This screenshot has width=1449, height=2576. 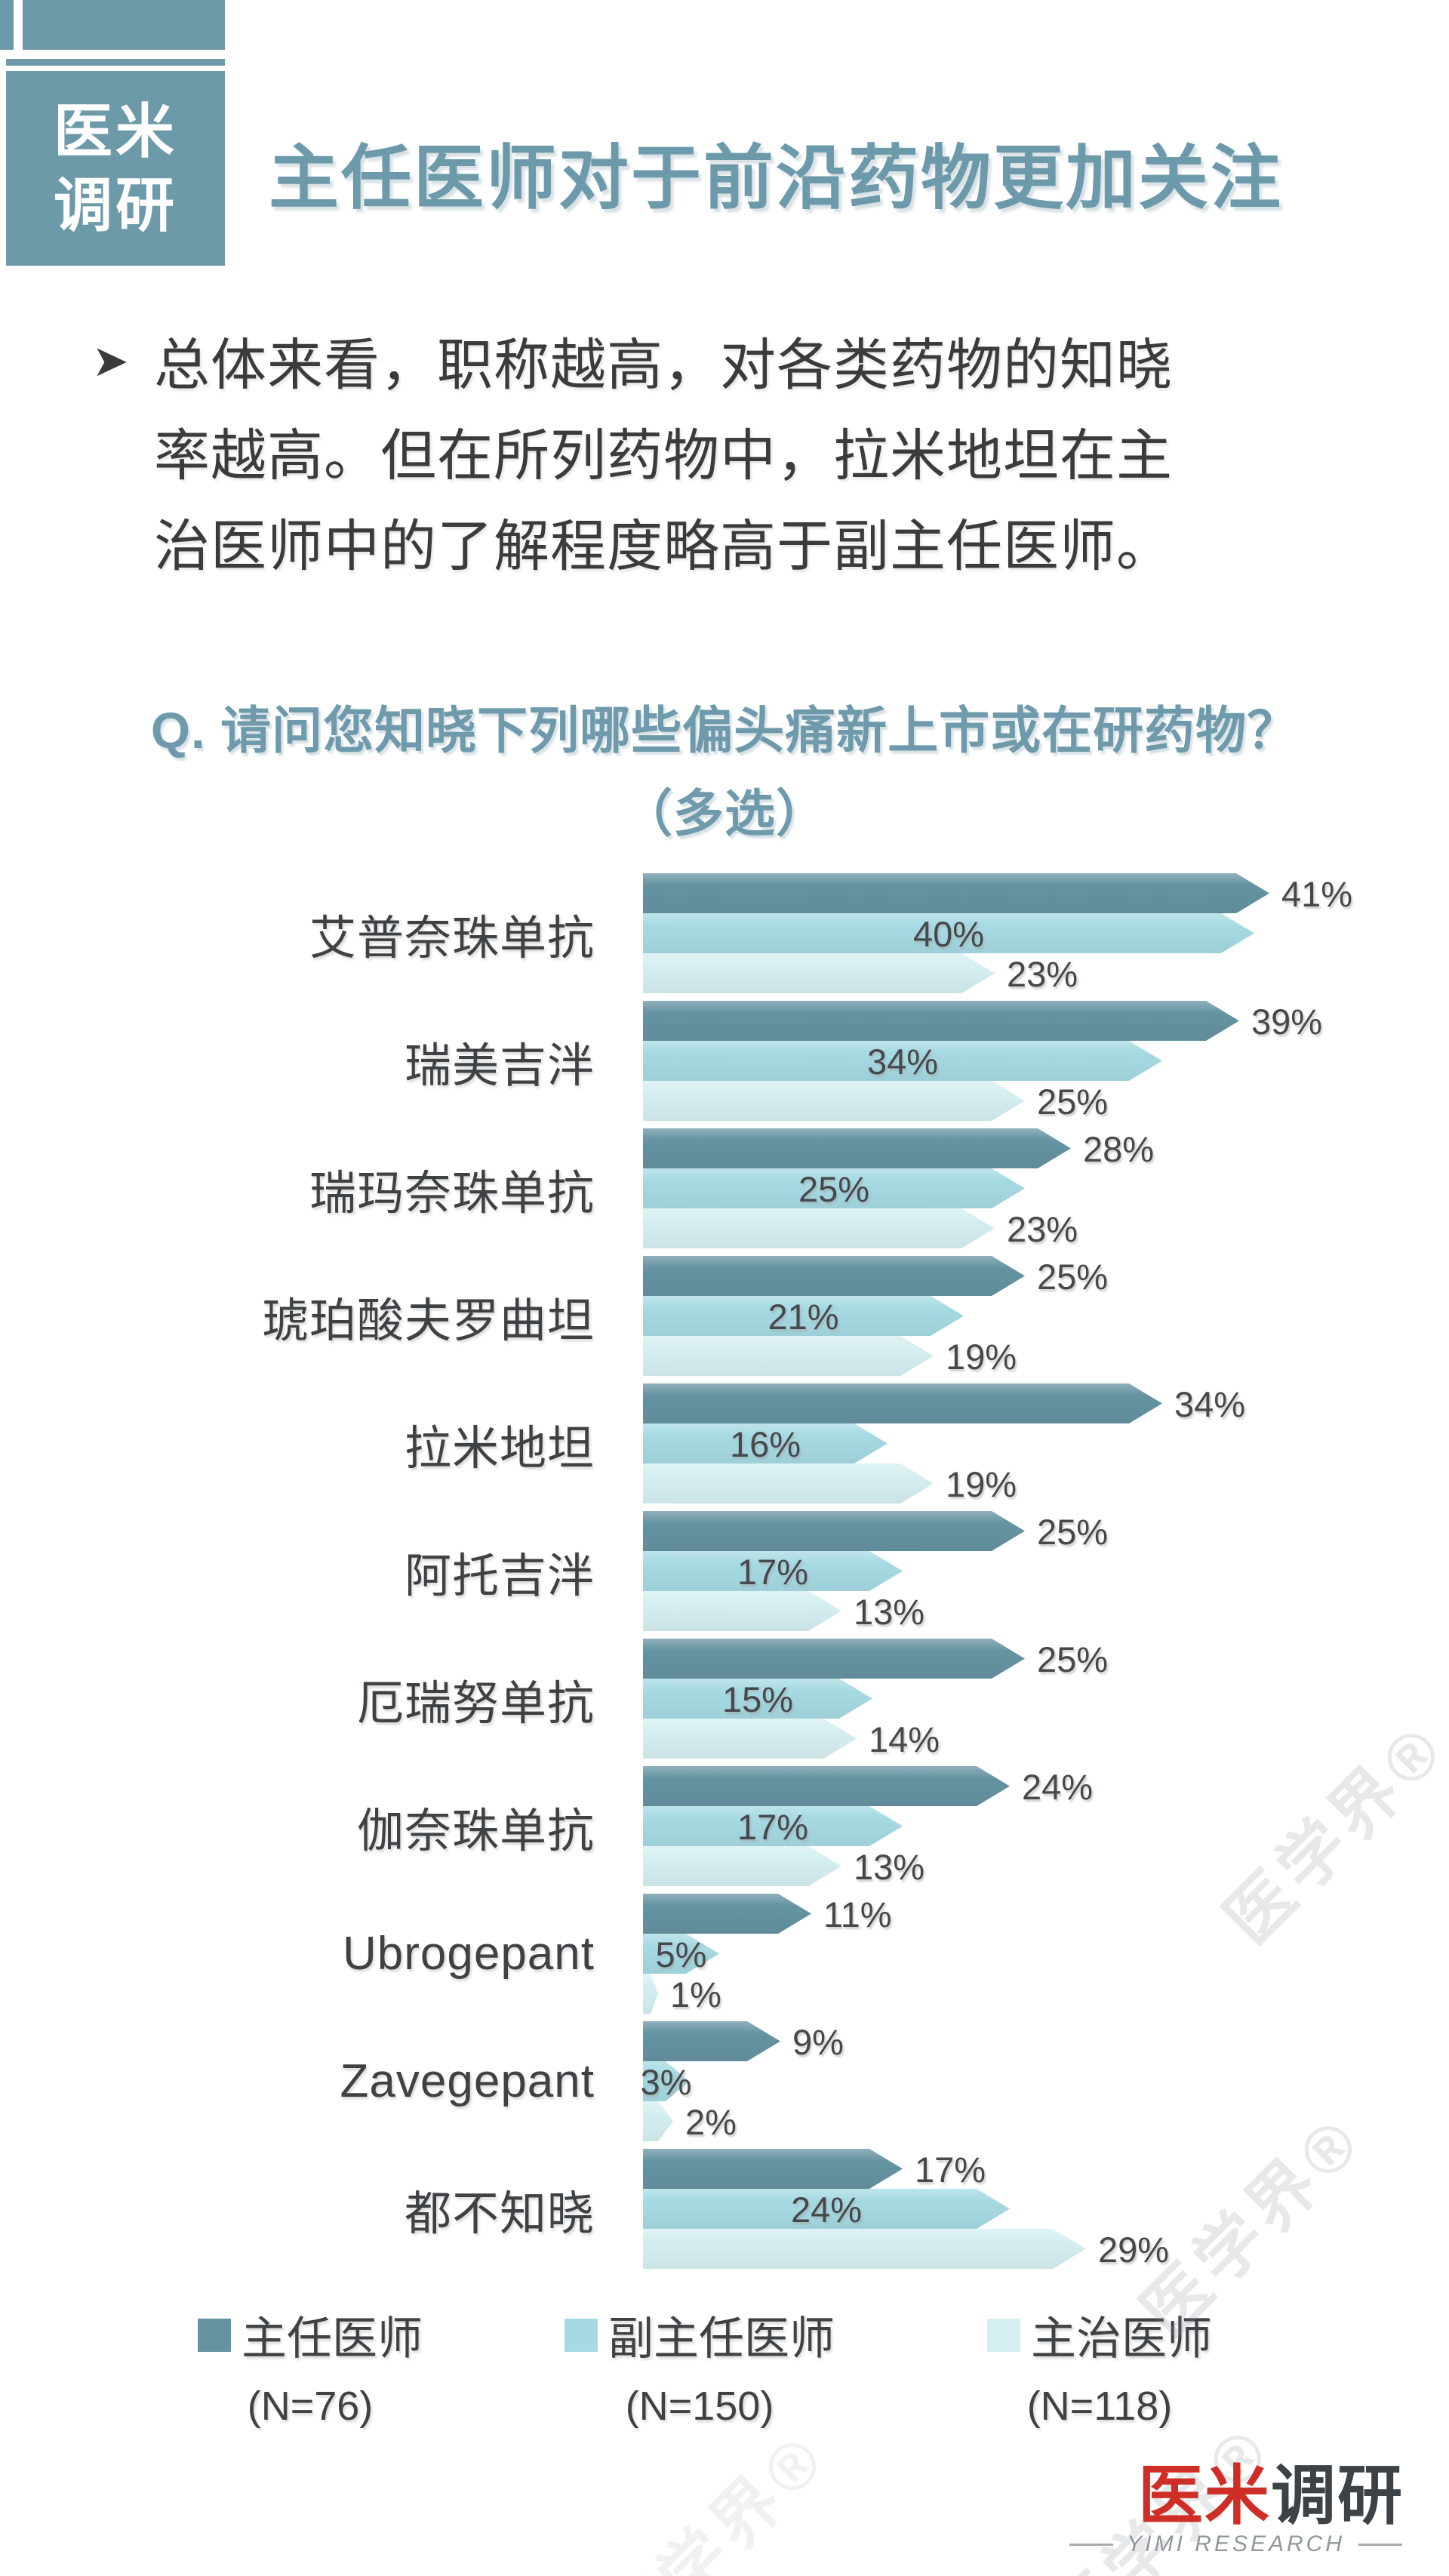 What do you see at coordinates (1380, 2544) in the screenshot?
I see `footer-dash-right` at bounding box center [1380, 2544].